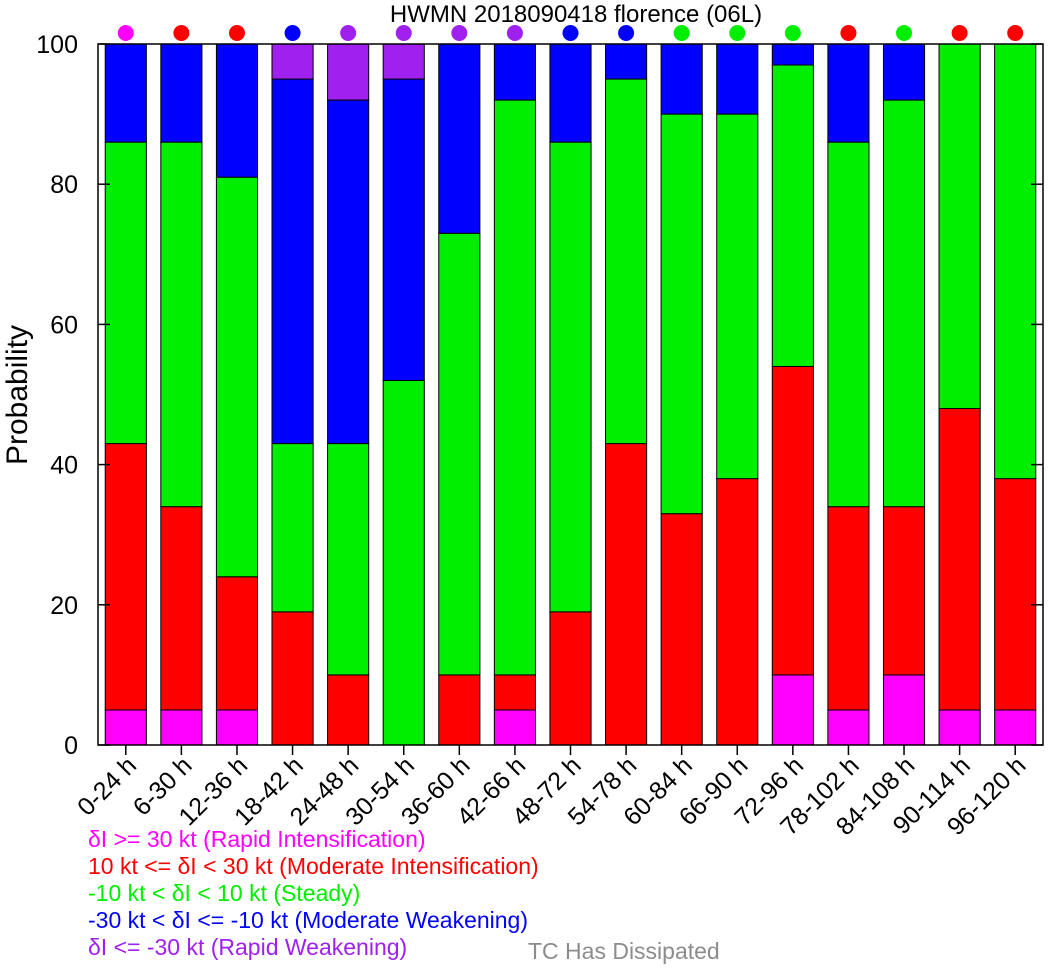  I want to click on y-tick-label-100: 100, so click(57, 45).